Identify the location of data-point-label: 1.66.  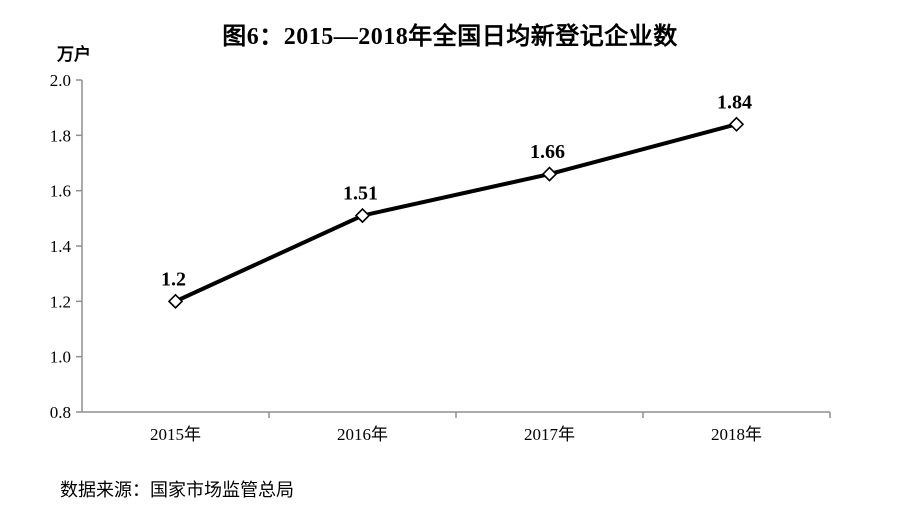
(547, 152).